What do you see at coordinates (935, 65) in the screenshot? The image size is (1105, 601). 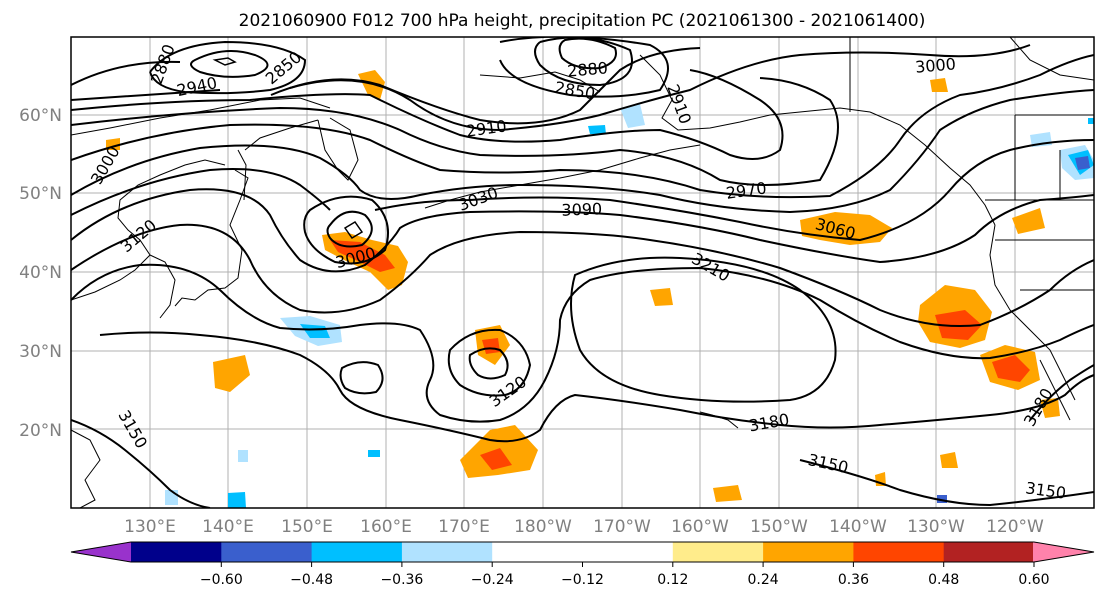 I see `contour-label: 3000` at bounding box center [935, 65].